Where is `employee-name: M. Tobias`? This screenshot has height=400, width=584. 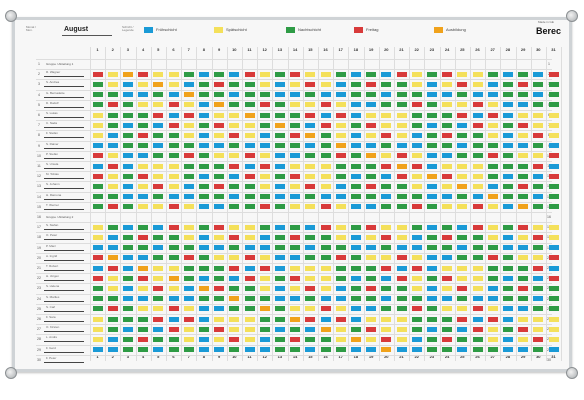 employee-name: M. Tobias is located at coordinates (52, 174).